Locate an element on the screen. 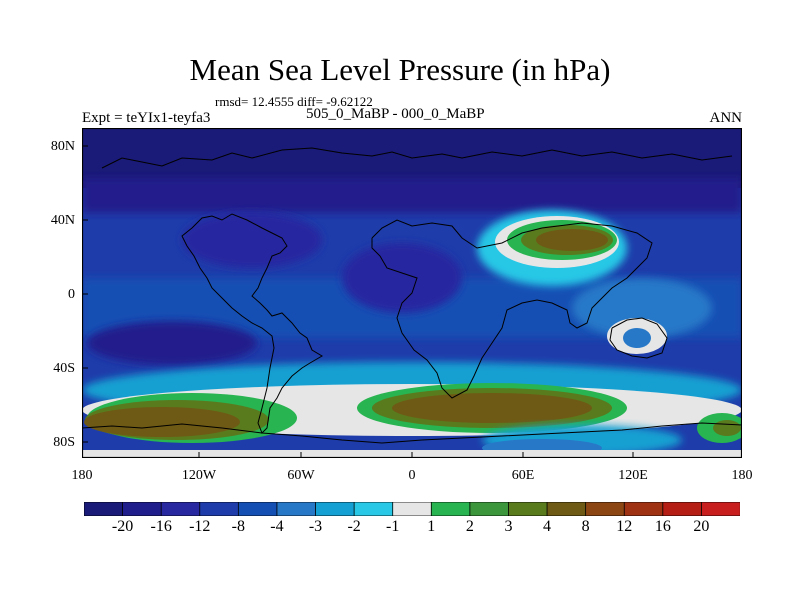  lat-label-0: 0 is located at coordinates (71, 294).